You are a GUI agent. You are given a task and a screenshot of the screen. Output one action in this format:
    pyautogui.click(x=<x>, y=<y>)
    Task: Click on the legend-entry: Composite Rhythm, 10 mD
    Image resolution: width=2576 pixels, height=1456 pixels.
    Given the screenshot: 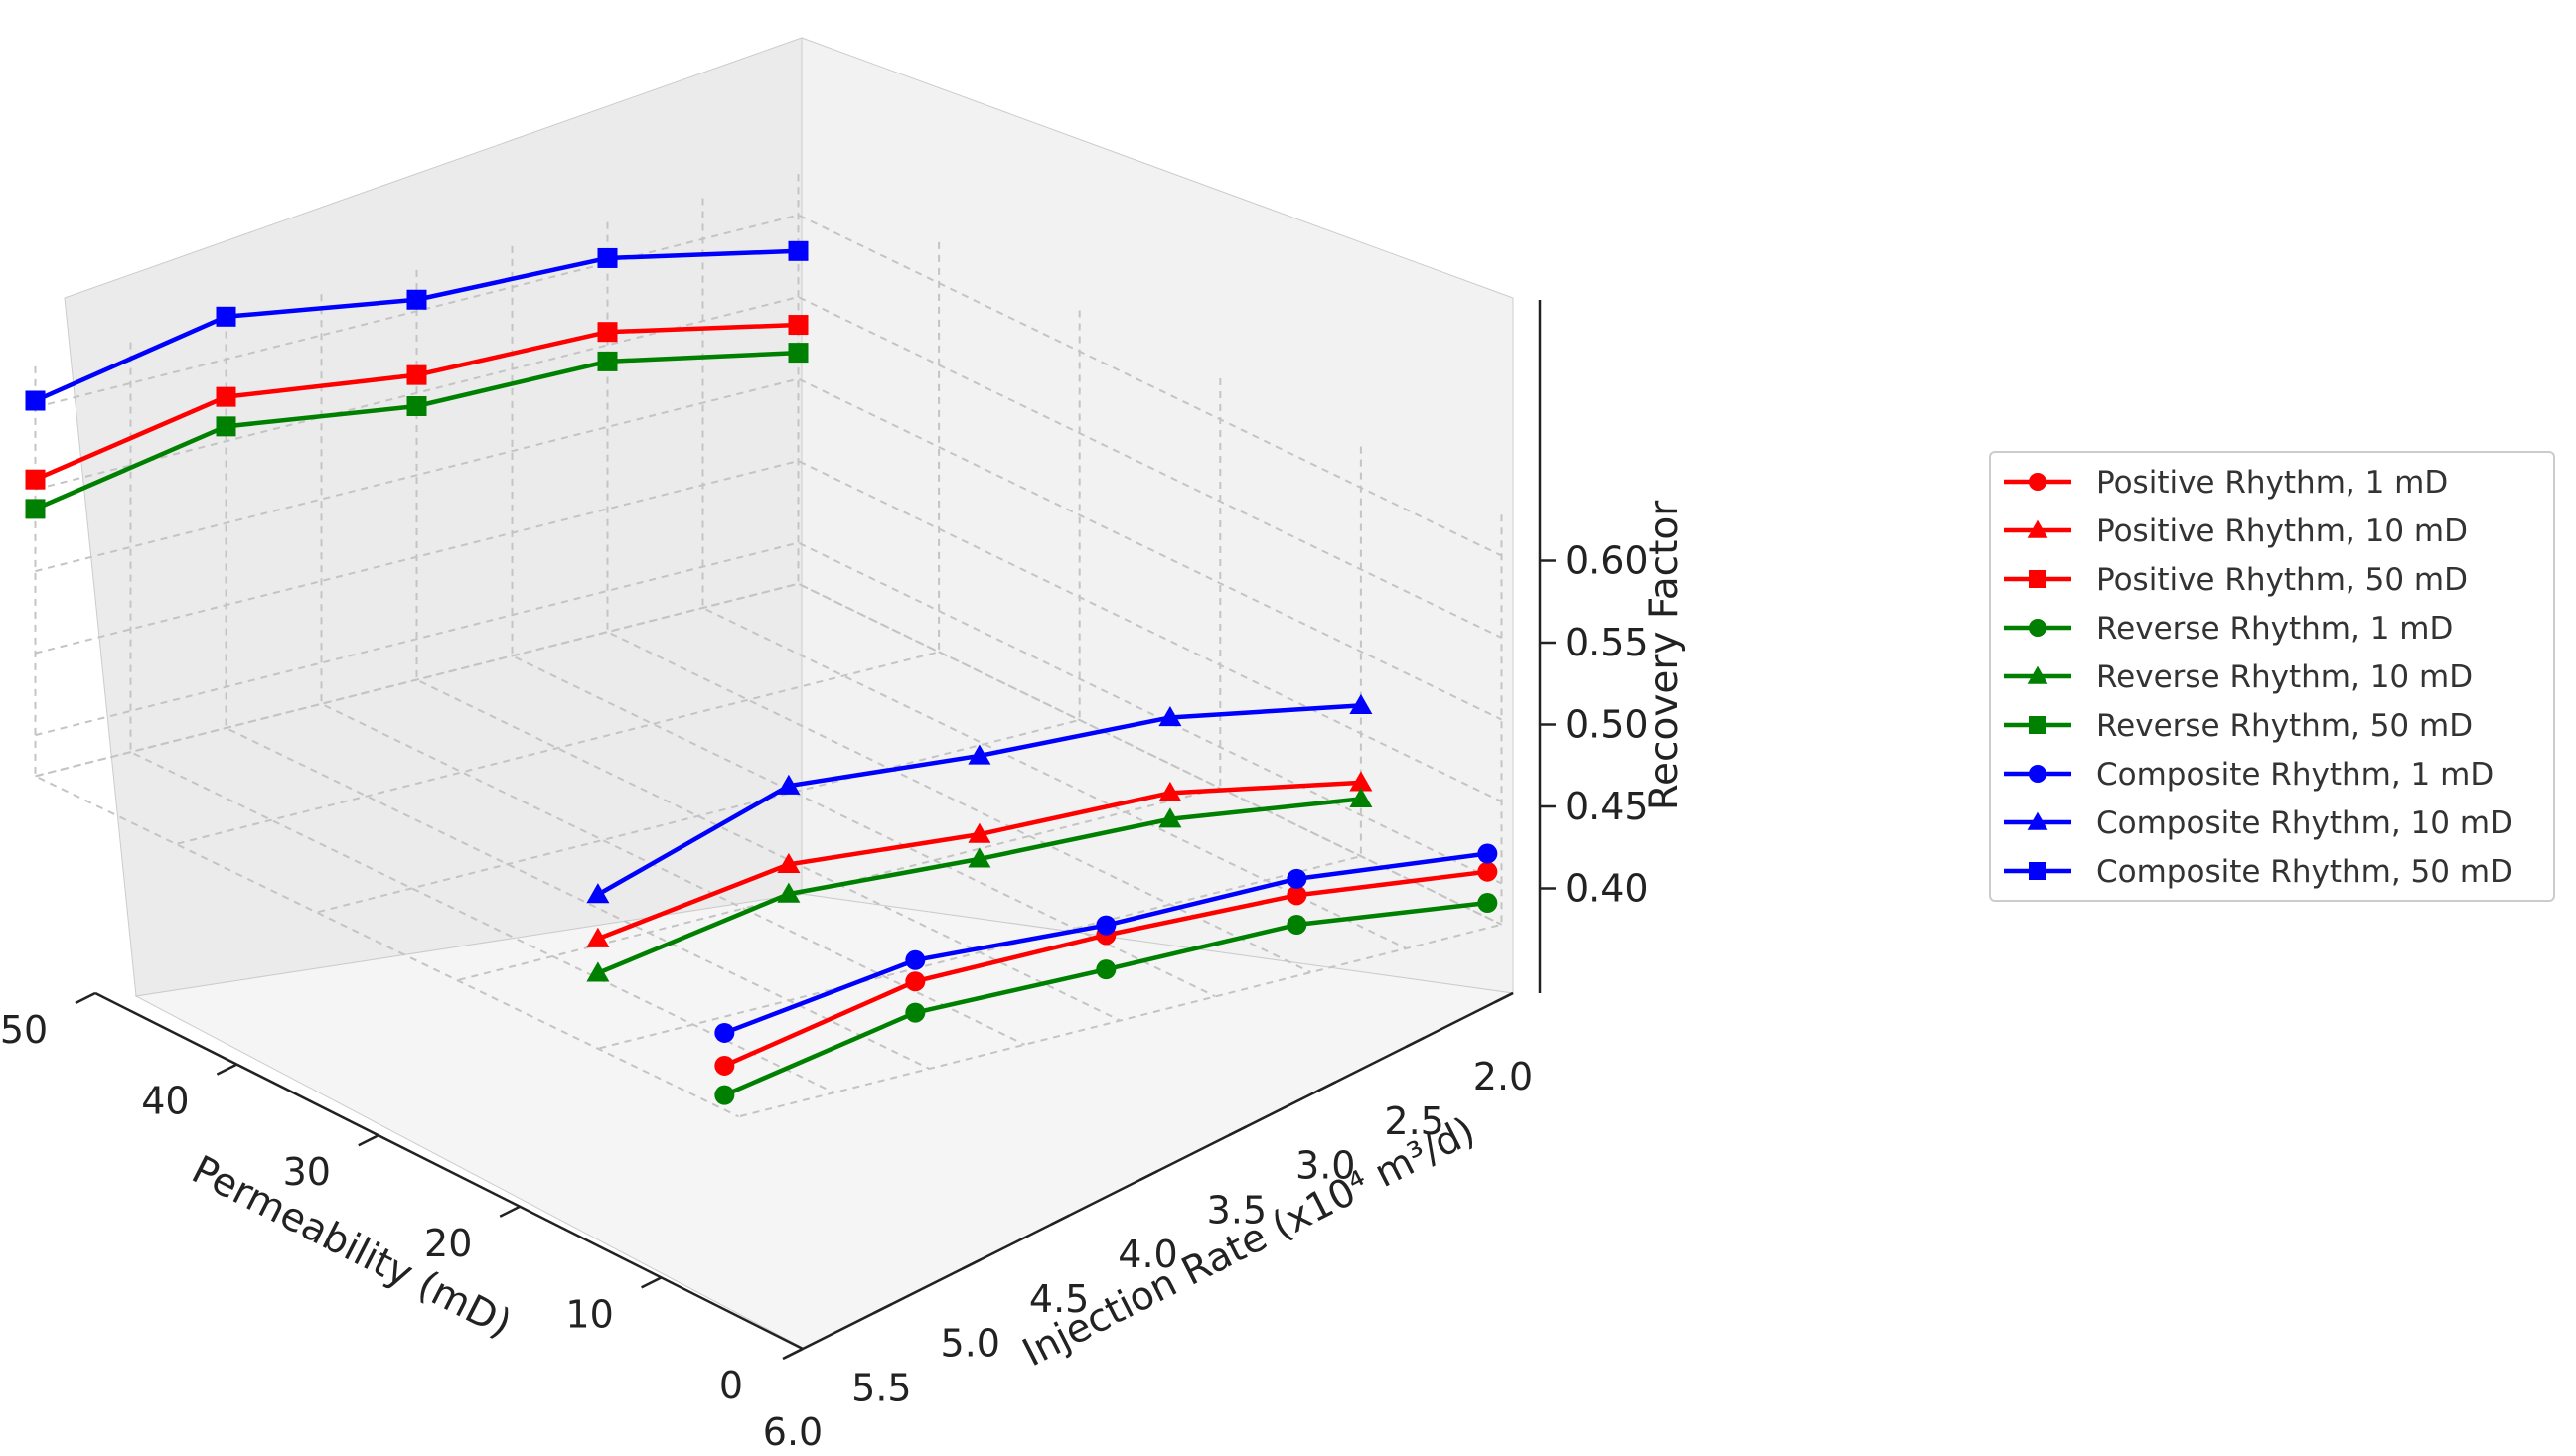 What is the action you would take?
    pyautogui.click(x=2259, y=823)
    